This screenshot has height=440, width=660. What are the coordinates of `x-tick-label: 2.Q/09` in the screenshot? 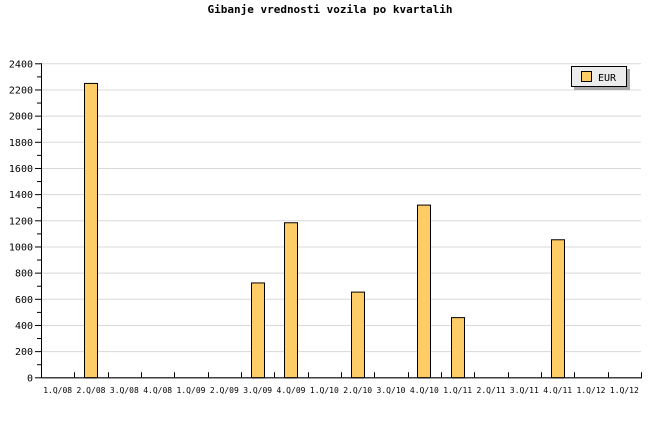 It's located at (224, 390).